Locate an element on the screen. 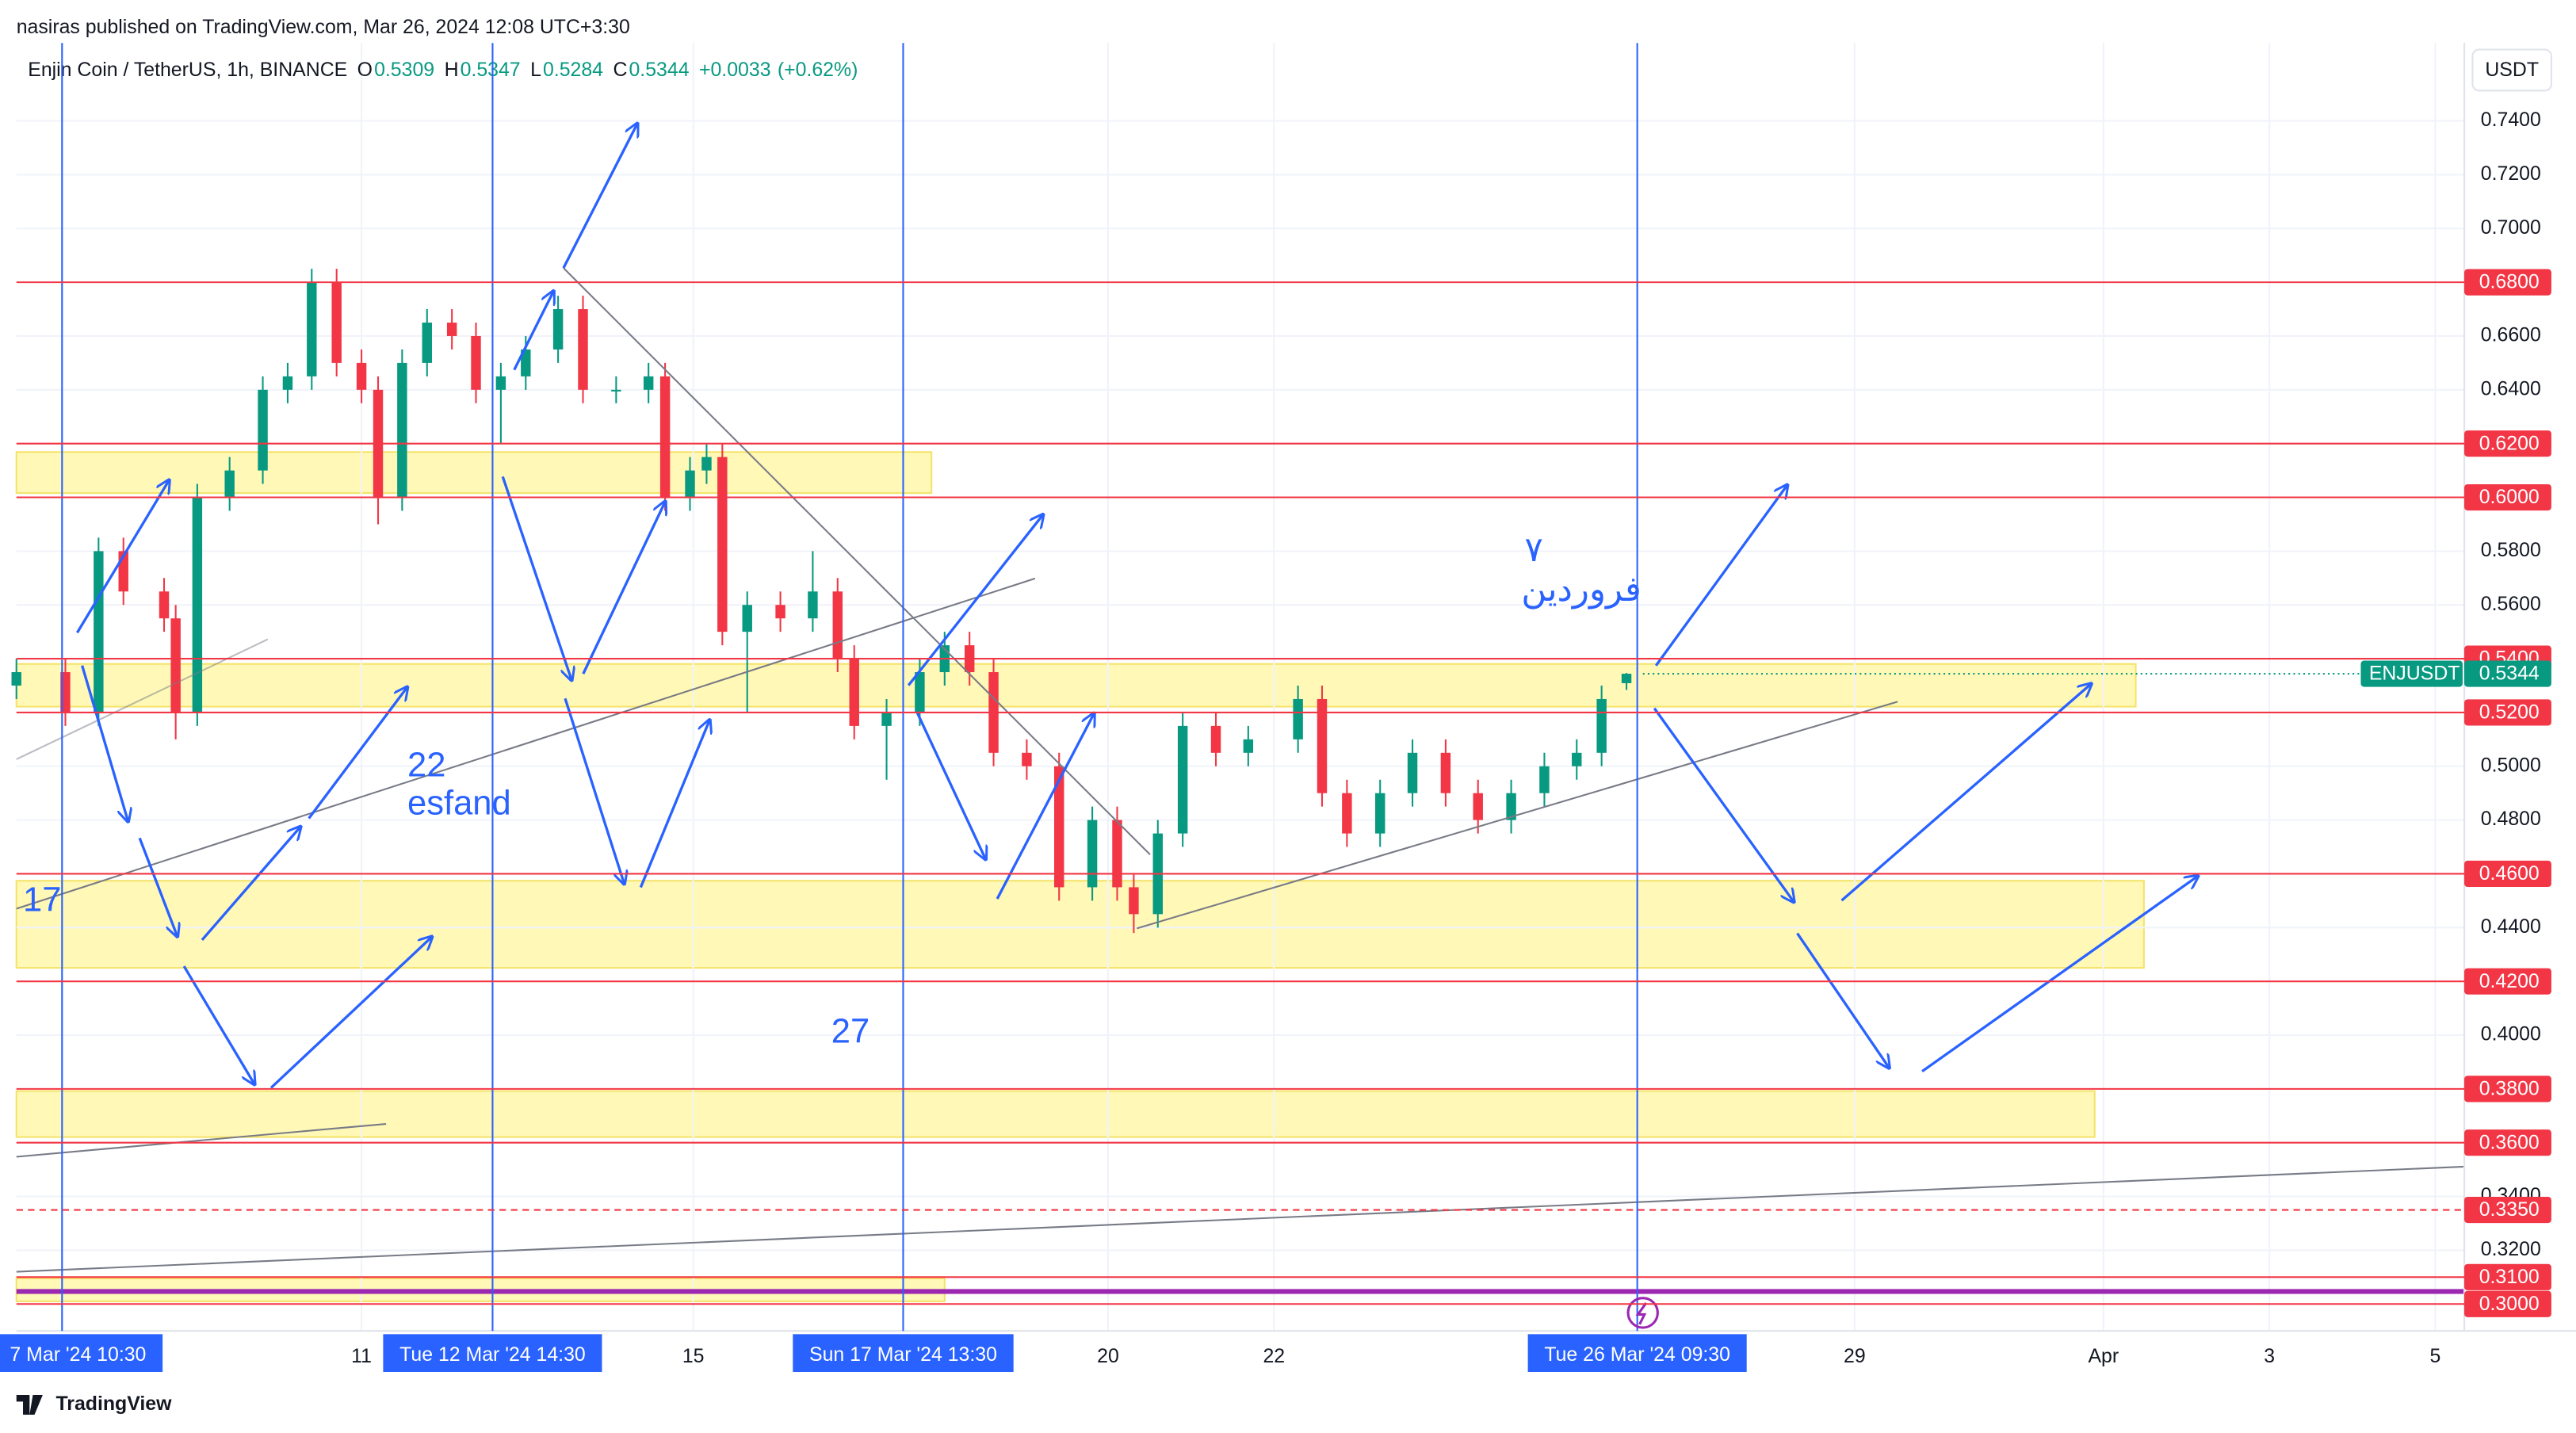 Image resolution: width=2576 pixels, height=1433 pixels. change: +0.0033 is located at coordinates (735, 70).